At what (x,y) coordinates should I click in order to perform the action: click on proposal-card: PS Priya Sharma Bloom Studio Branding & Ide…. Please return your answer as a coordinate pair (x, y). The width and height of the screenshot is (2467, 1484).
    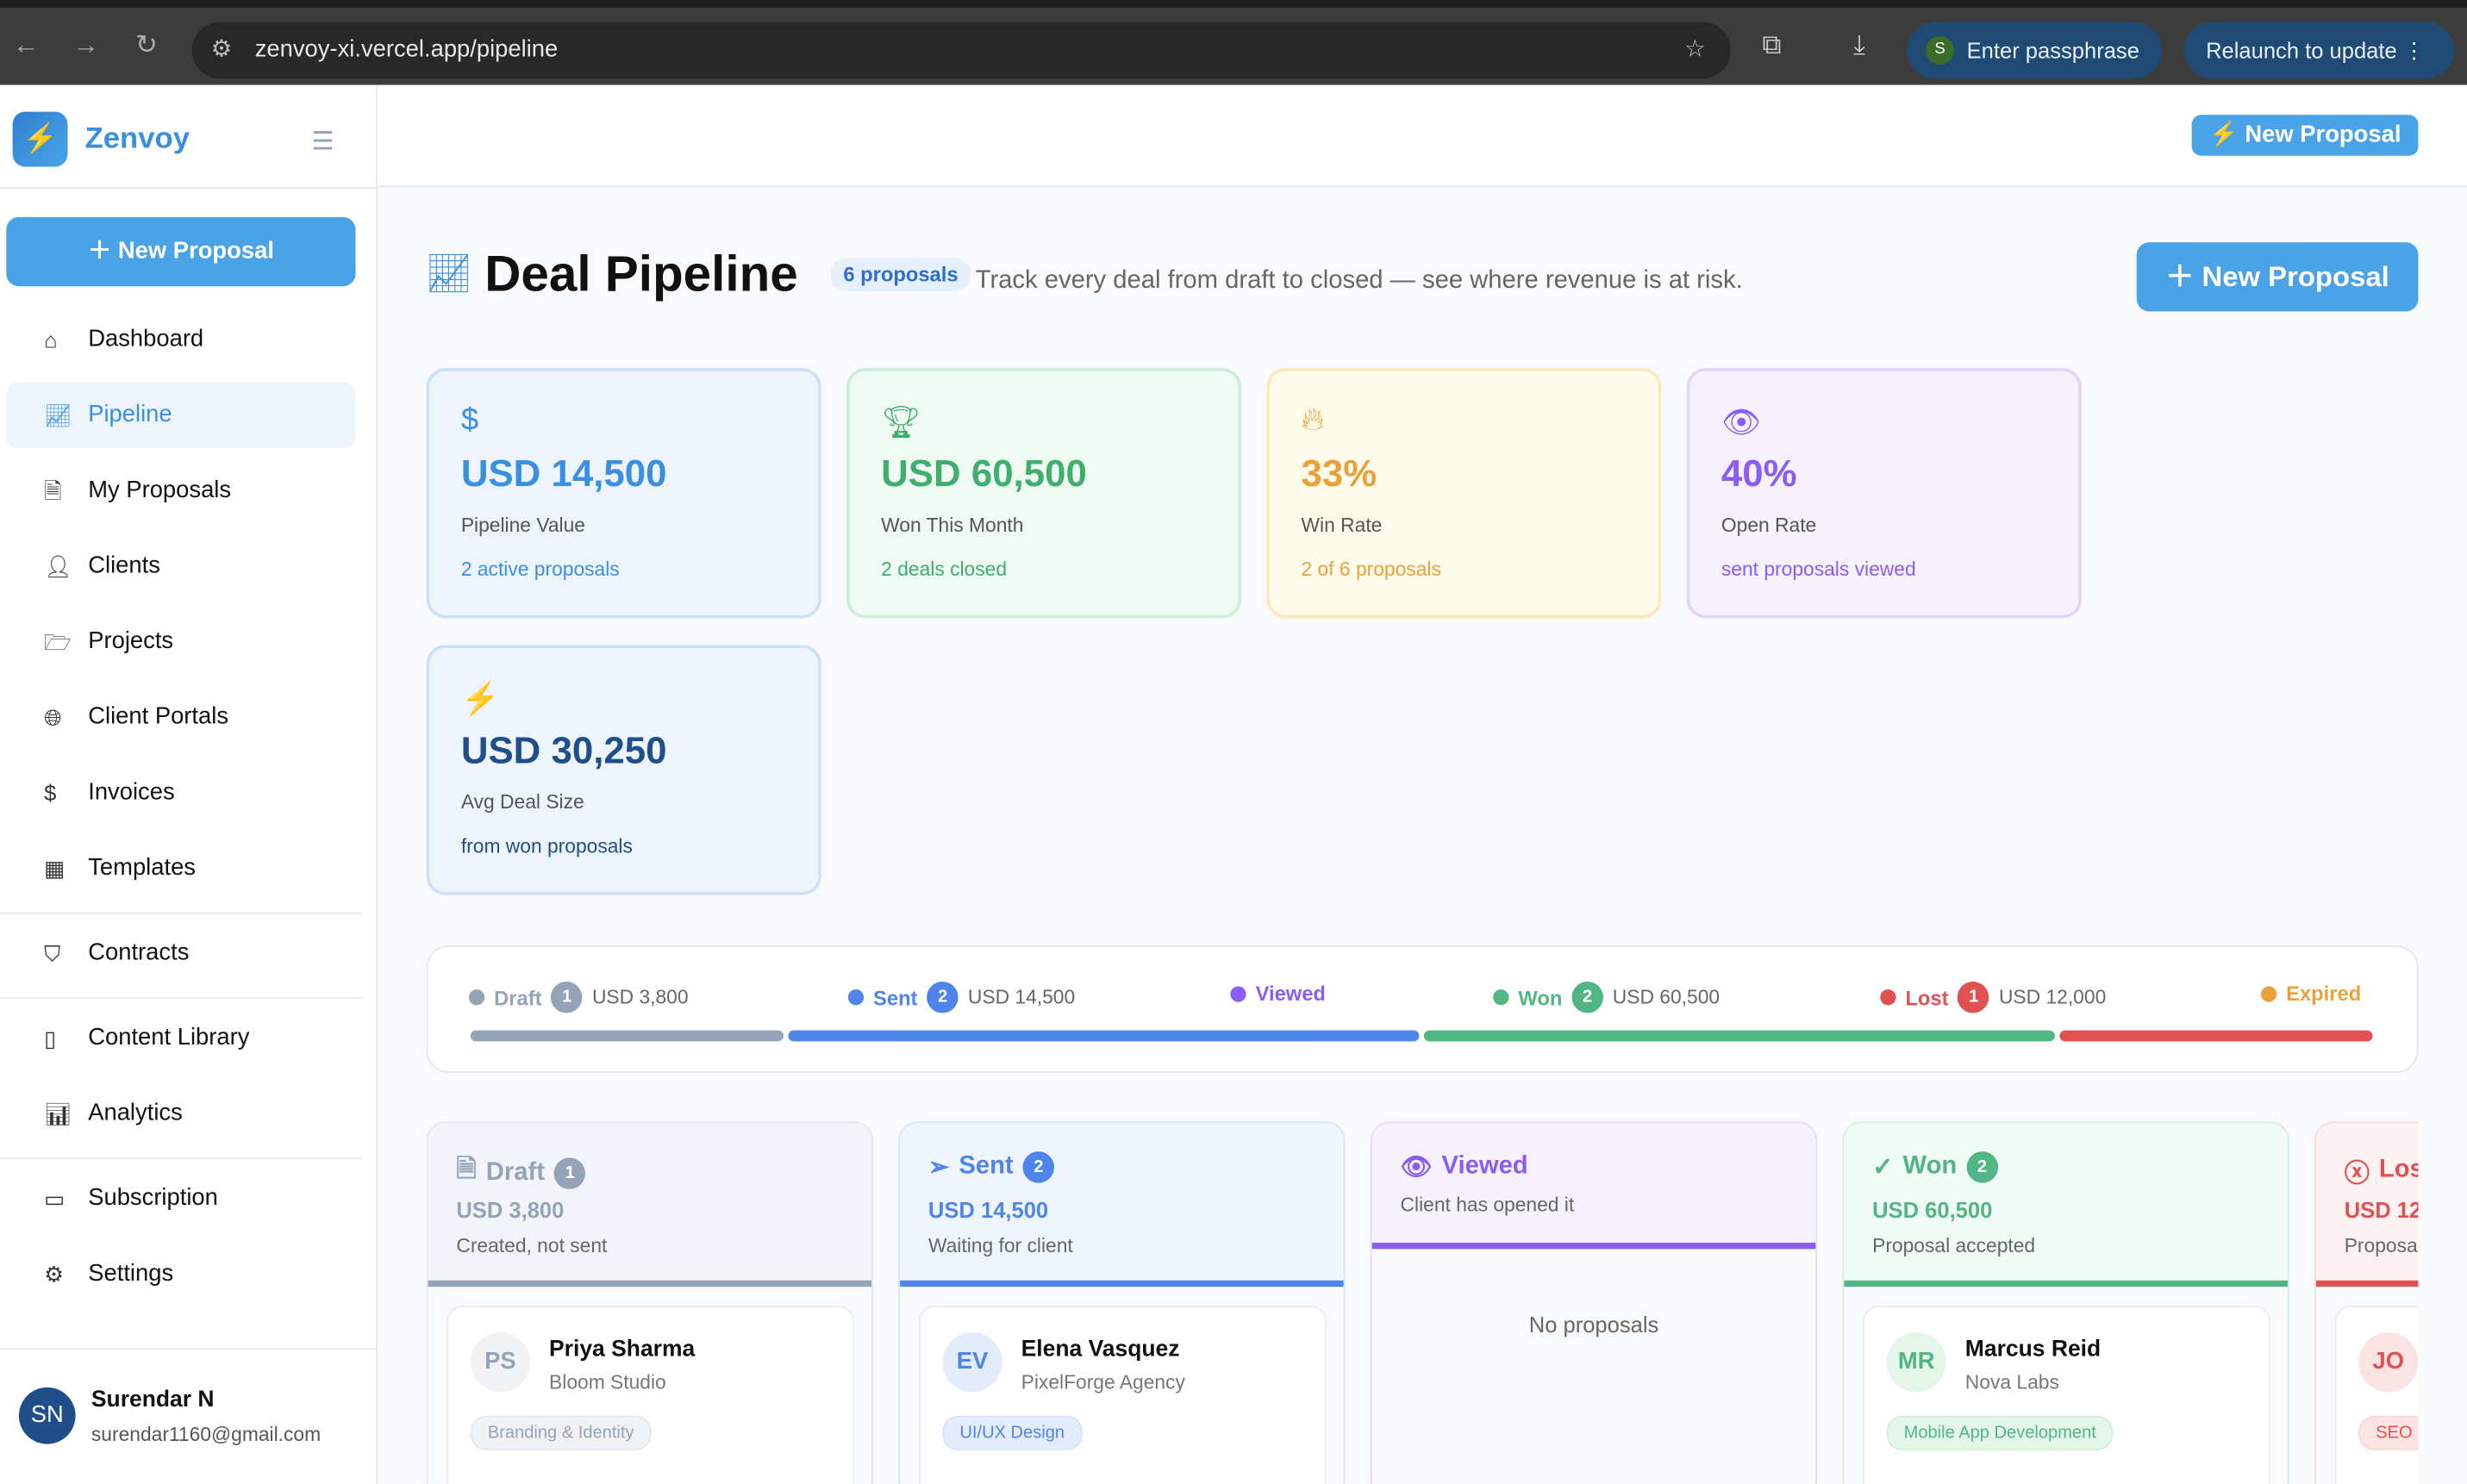
    Looking at the image, I should click on (651, 1394).